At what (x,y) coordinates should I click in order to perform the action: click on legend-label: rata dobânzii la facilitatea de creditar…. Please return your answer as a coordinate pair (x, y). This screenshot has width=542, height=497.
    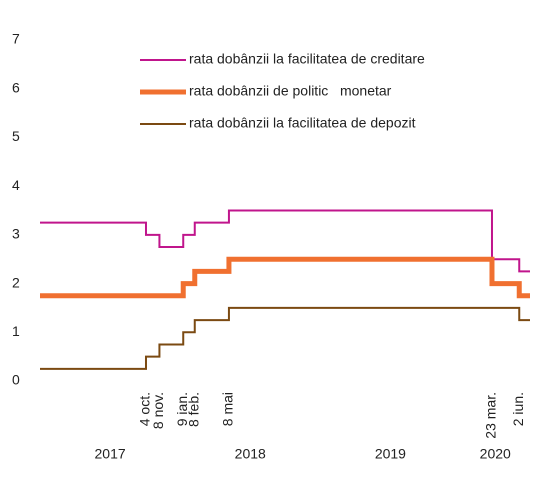
    Looking at the image, I should click on (307, 59).